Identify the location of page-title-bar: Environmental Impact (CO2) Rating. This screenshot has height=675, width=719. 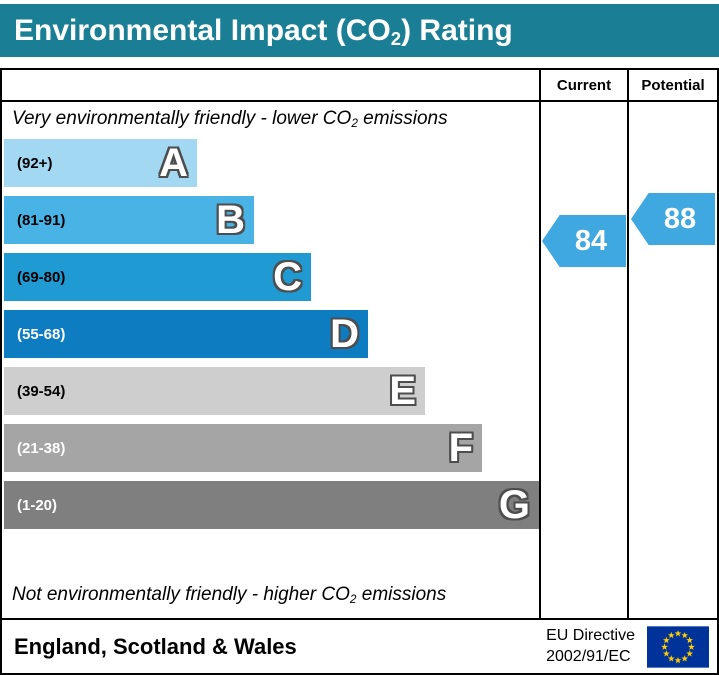
(359, 30).